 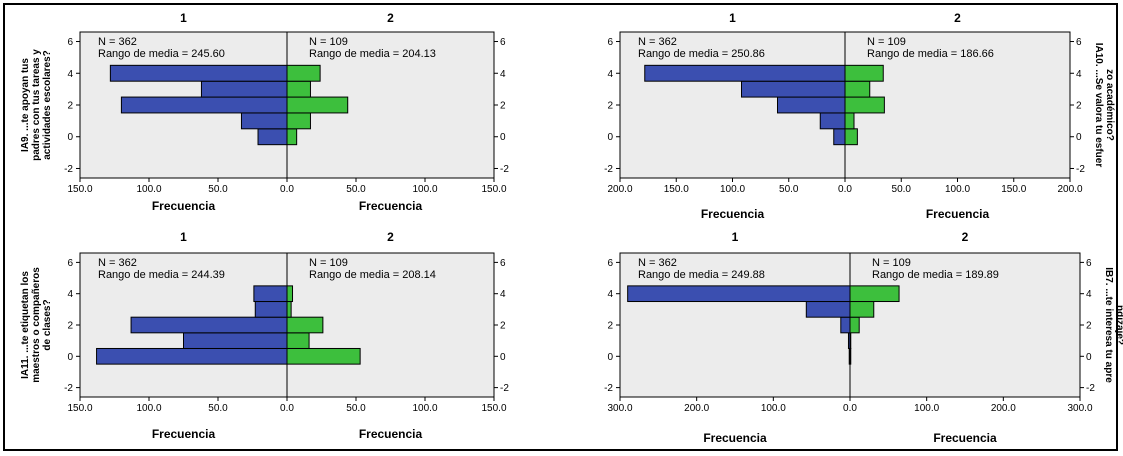 What do you see at coordinates (372, 54) in the screenshot?
I see `stat-mean-rank-right: Rango de media = 204.13` at bounding box center [372, 54].